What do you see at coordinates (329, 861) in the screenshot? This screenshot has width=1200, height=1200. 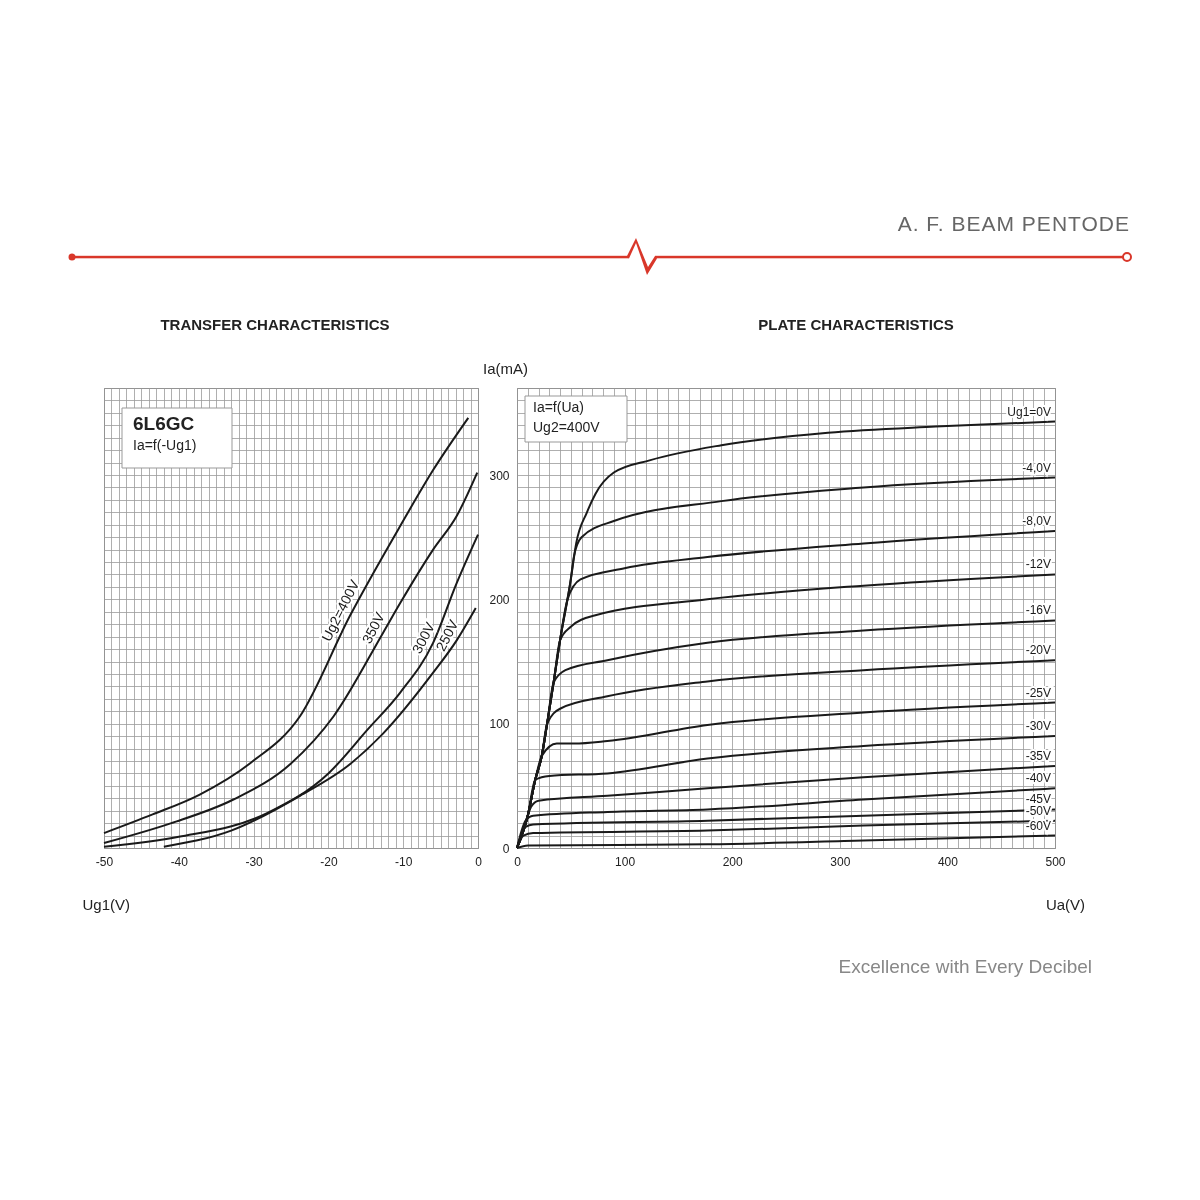 I see `x-tick-label: -20` at bounding box center [329, 861].